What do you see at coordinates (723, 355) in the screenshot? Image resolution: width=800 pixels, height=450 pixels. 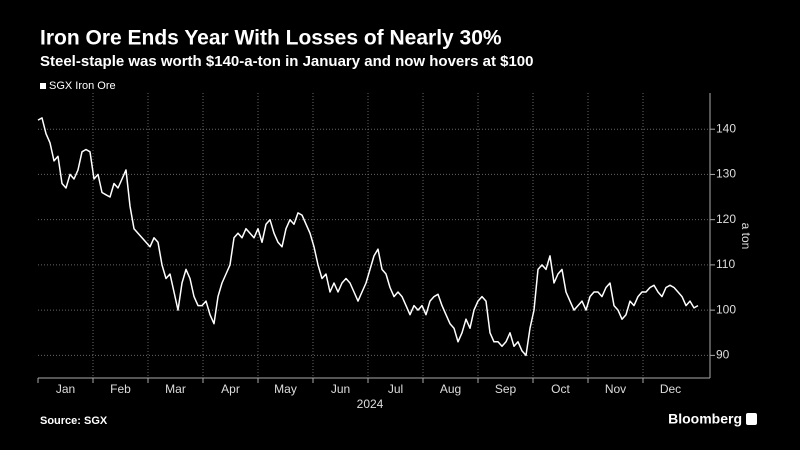 I see `y-tick-label: 90` at bounding box center [723, 355].